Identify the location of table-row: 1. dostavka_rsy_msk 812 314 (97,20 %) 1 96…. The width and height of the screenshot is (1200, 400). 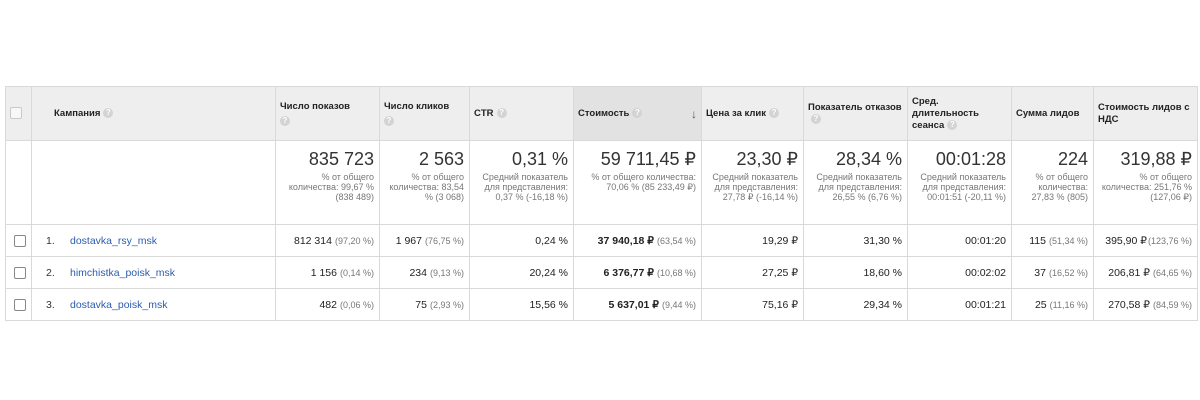
(601, 240).